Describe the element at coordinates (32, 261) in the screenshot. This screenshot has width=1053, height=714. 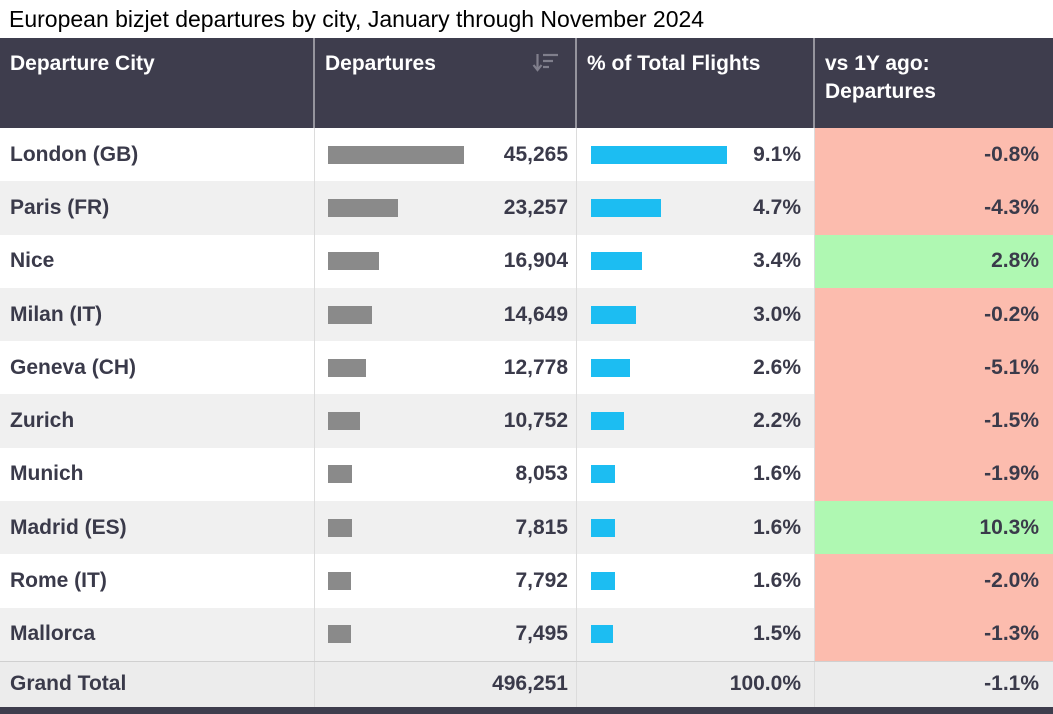
I see `city-label: Nice` at that location.